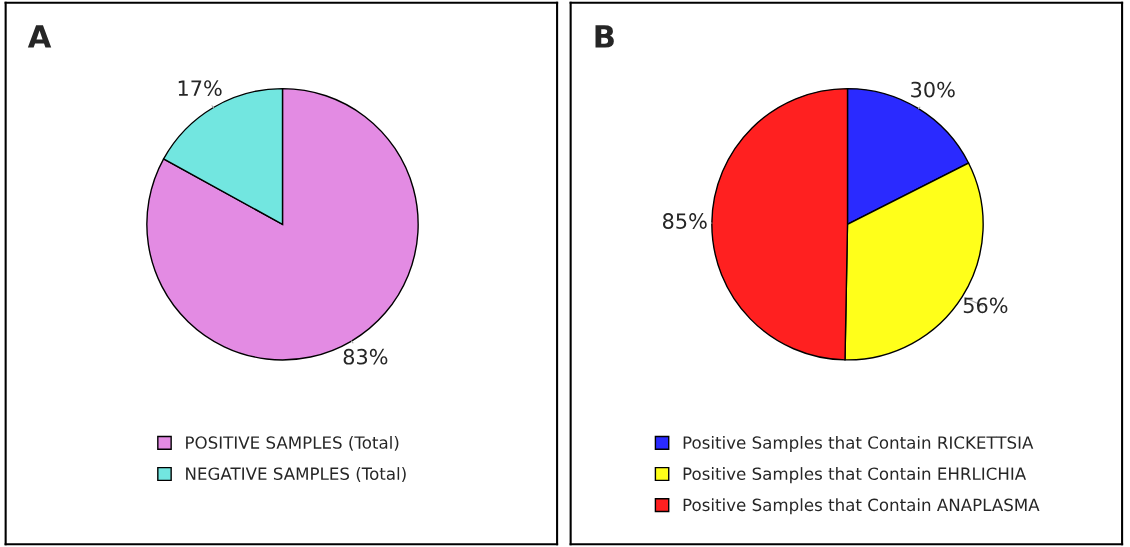  I want to click on data-label: 56%, so click(985, 305).